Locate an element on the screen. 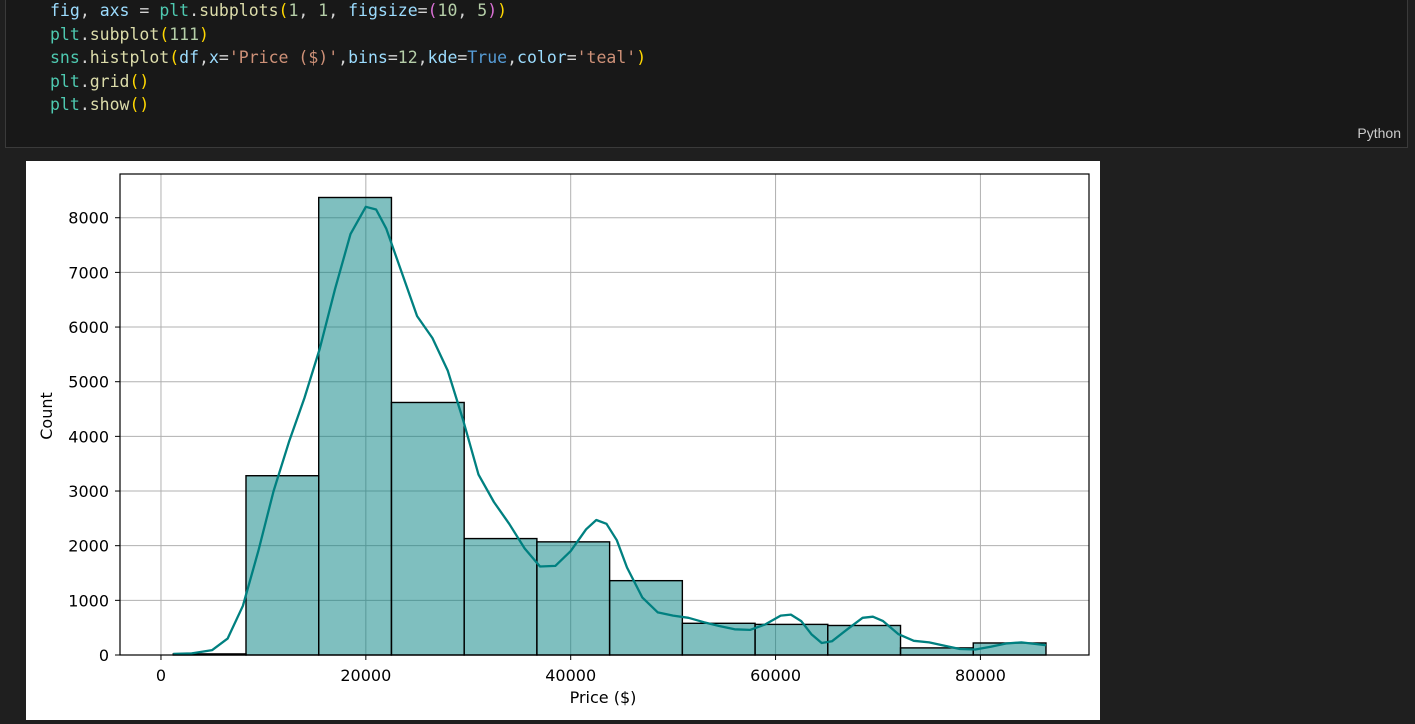  code-token: 'Price ($)' is located at coordinates (283, 57).